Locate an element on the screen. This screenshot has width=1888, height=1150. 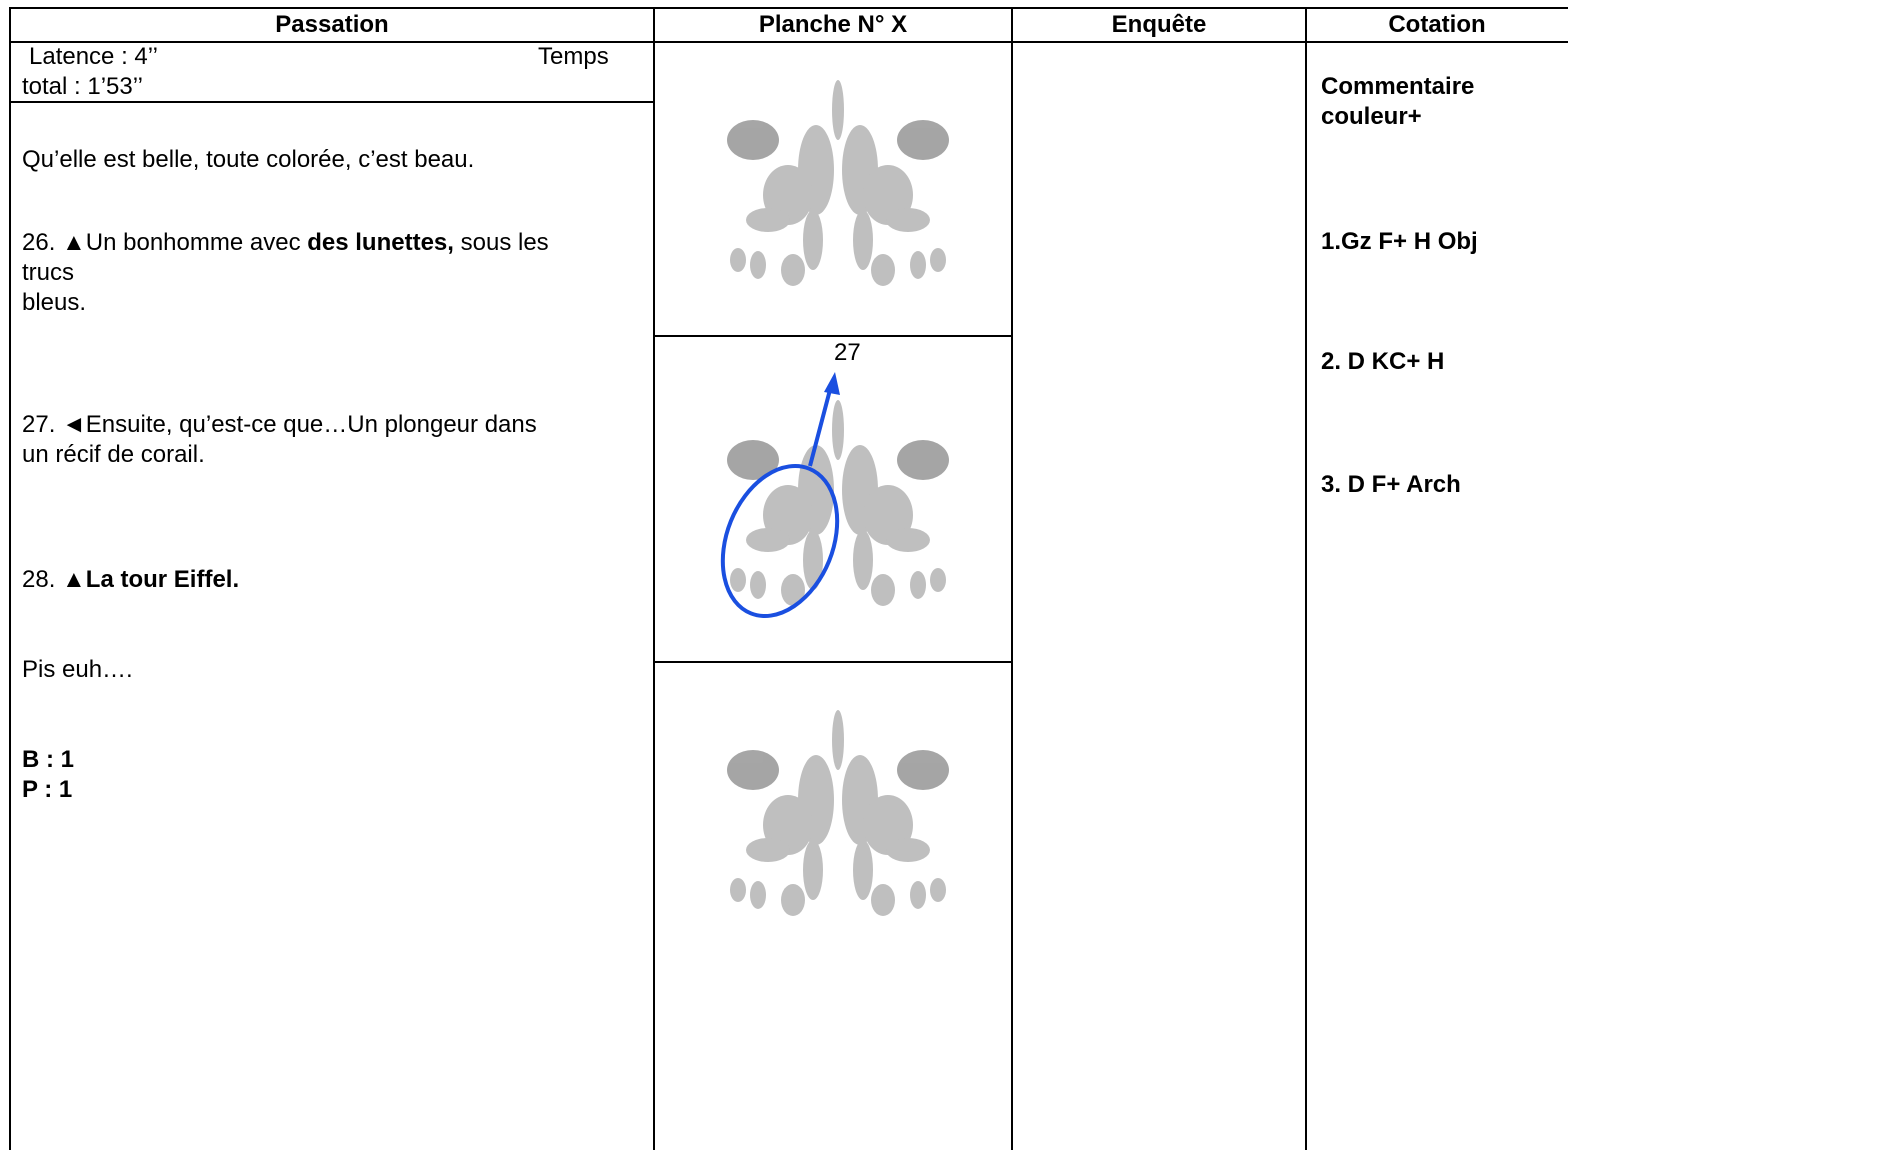
response-line: 28. ▲La tour Eiffel. is located at coordinates (130, 580).